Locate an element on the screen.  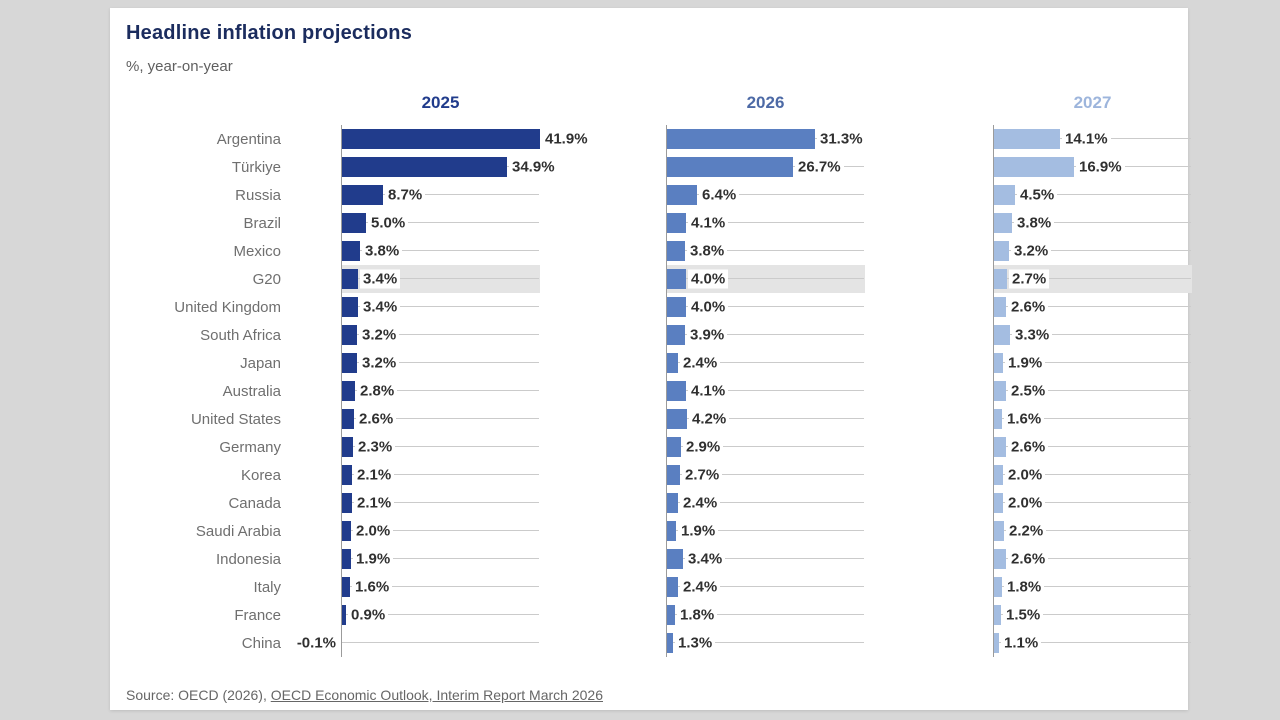
plot-cell-2025: 1.6% is located at coordinates (440, 587).